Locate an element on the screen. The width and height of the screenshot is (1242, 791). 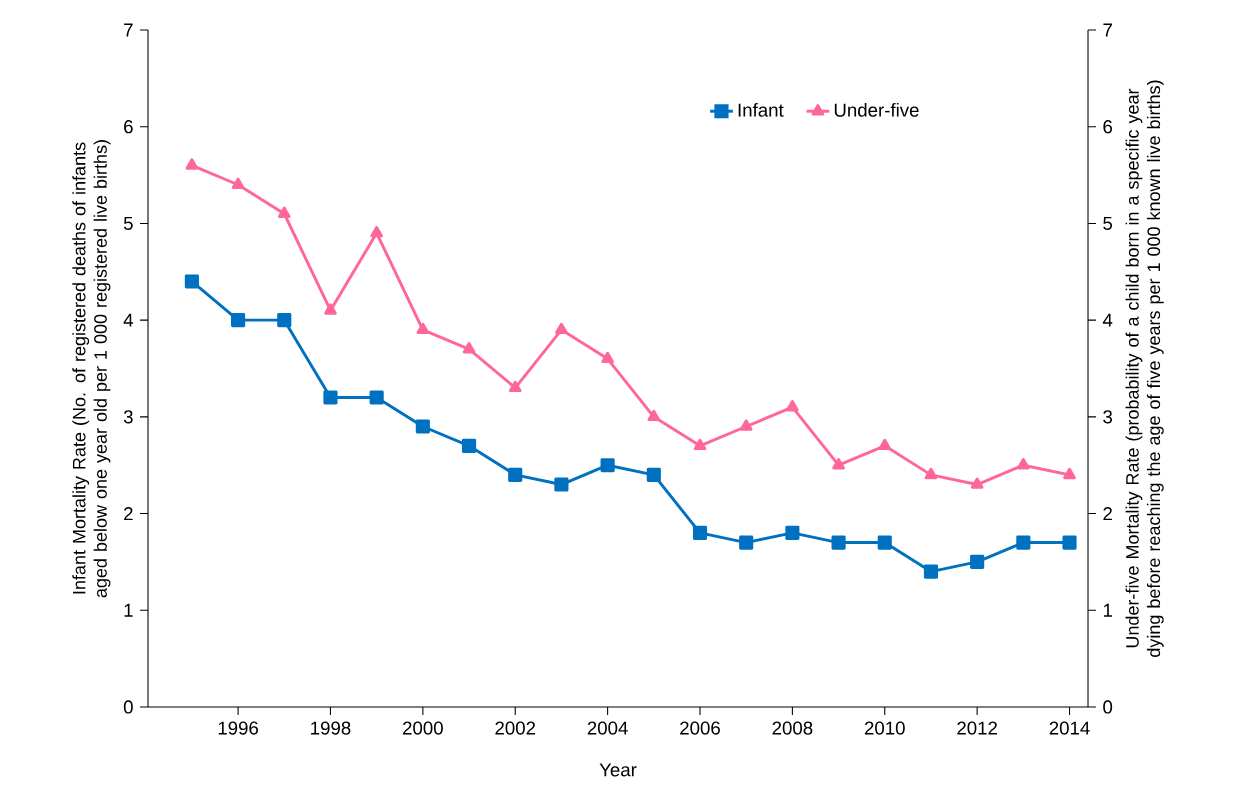
x-axis-title: Year is located at coordinates (618, 770).